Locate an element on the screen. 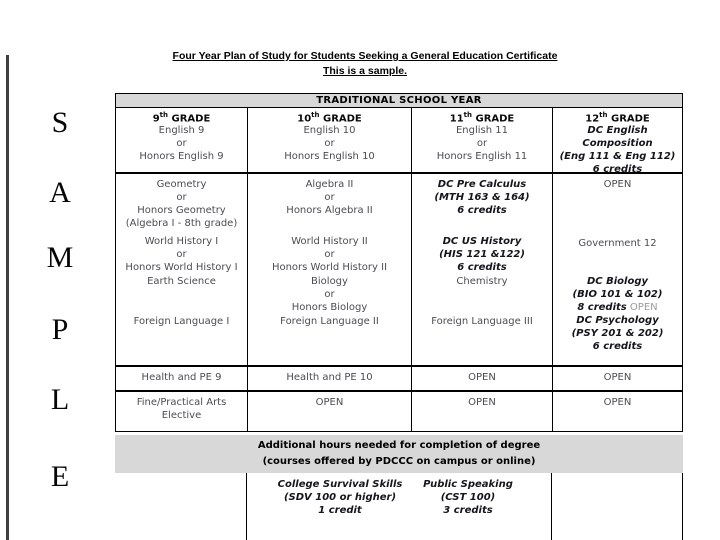 The height and width of the screenshot is (540, 720). course-line-dc: (PSY 201 & 202) is located at coordinates (617, 333).